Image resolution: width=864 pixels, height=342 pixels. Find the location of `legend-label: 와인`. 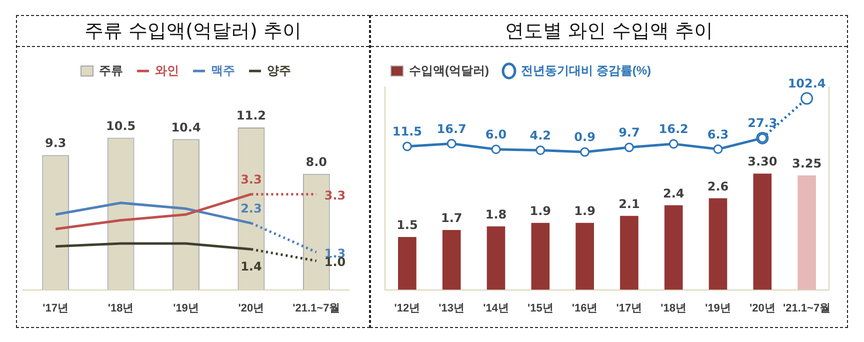

legend-label: 와인 is located at coordinates (167, 70).